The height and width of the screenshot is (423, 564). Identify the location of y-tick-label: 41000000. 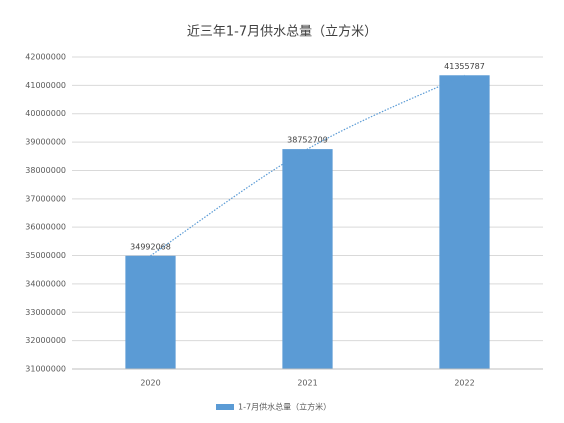
(45, 85).